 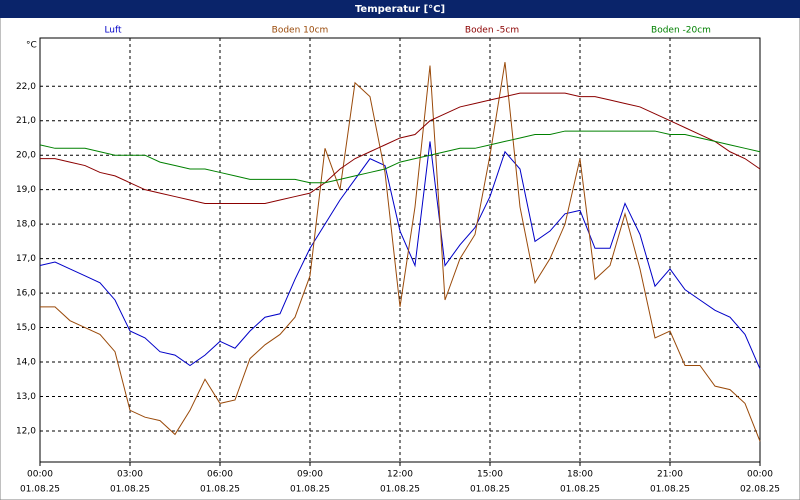 What do you see at coordinates (670, 475) in the screenshot?
I see `x-tick-label: 21:00` at bounding box center [670, 475].